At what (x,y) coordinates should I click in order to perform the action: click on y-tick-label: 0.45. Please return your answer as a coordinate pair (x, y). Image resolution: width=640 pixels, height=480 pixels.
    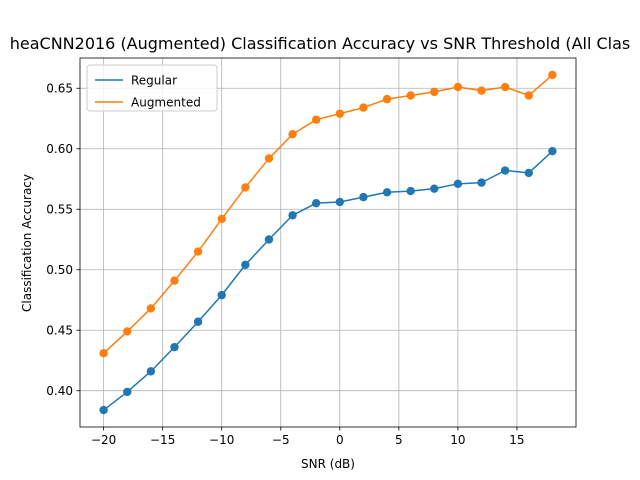
    Looking at the image, I should click on (59, 331).